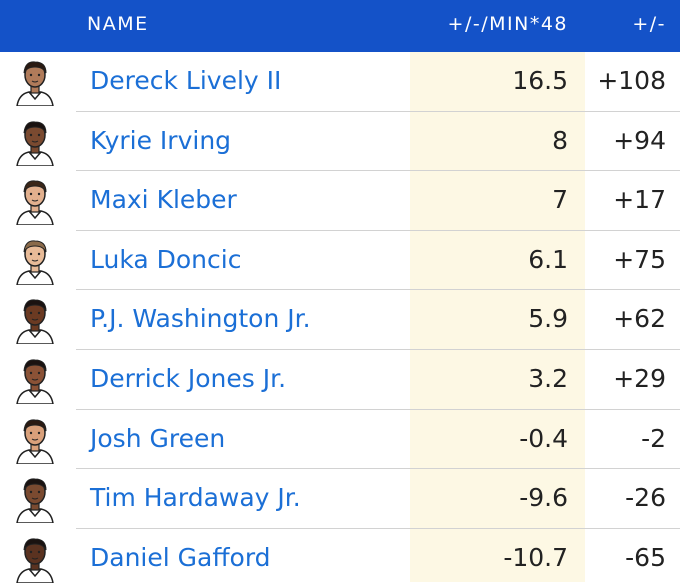  What do you see at coordinates (631, 80) in the screenshot?
I see `plus-minus-value: +108` at bounding box center [631, 80].